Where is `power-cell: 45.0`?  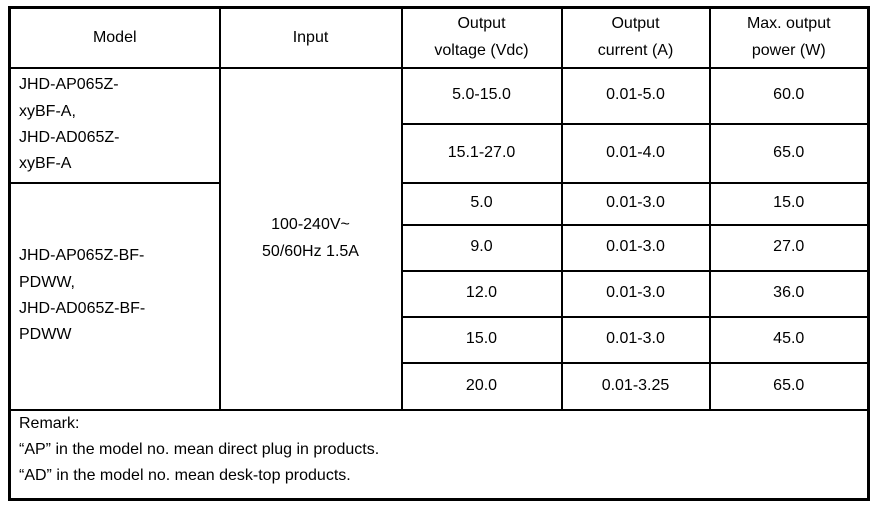
power-cell: 45.0 is located at coordinates (789, 339).